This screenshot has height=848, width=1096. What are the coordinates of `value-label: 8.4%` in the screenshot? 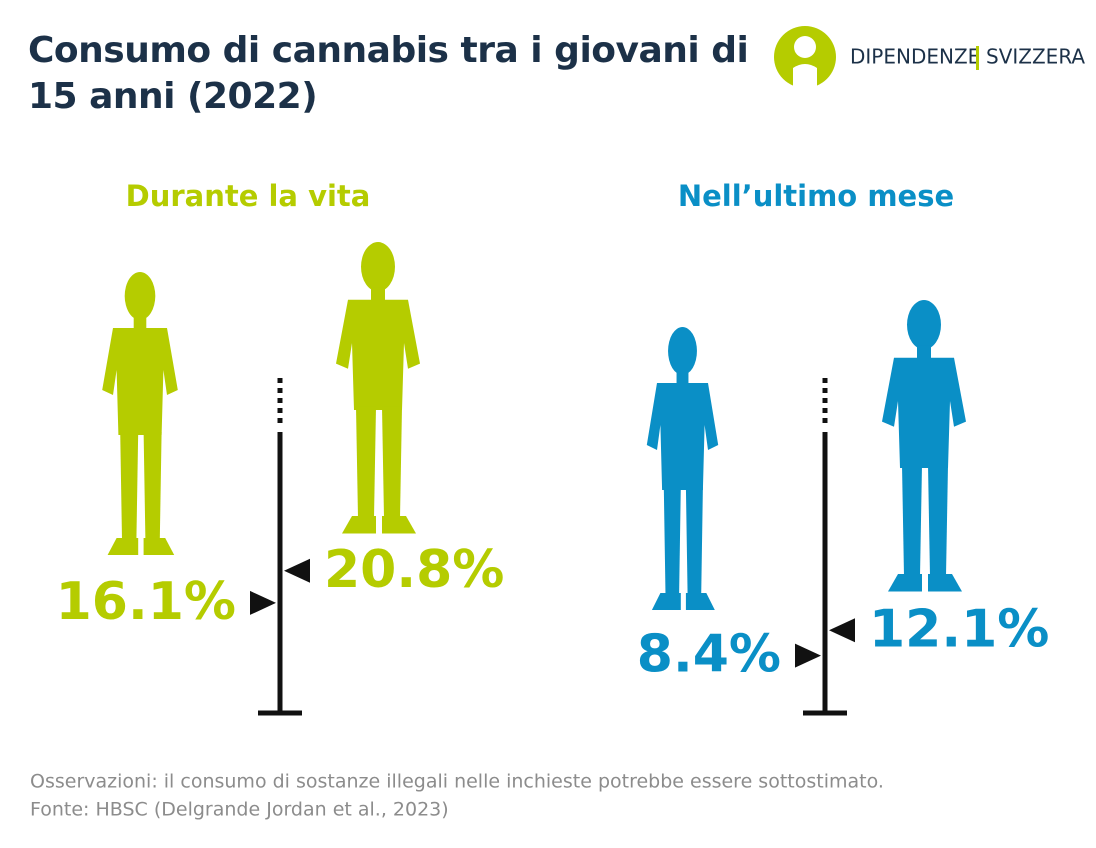 It's located at (709, 655).